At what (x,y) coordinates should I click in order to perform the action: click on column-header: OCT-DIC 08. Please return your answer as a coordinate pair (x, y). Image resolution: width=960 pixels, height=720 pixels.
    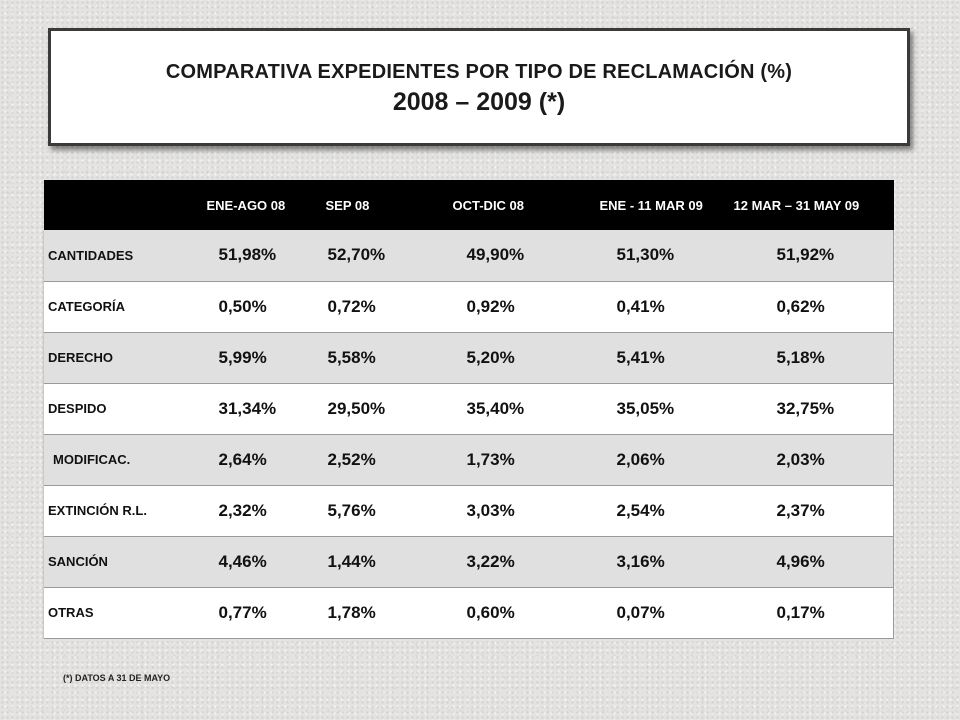
    Looking at the image, I should click on (488, 205).